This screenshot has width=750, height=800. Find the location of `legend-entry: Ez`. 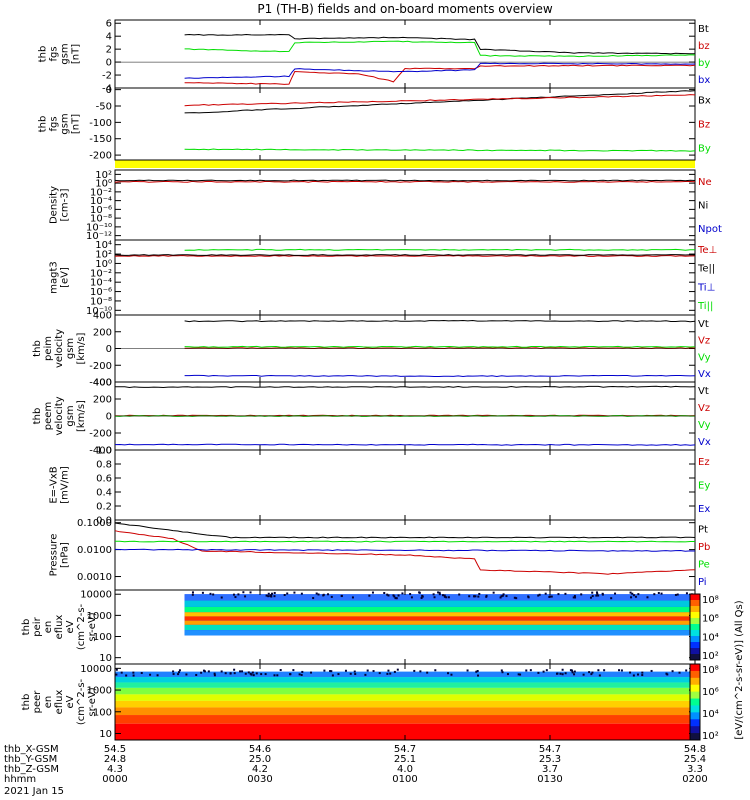

legend-entry: Ez is located at coordinates (704, 462).